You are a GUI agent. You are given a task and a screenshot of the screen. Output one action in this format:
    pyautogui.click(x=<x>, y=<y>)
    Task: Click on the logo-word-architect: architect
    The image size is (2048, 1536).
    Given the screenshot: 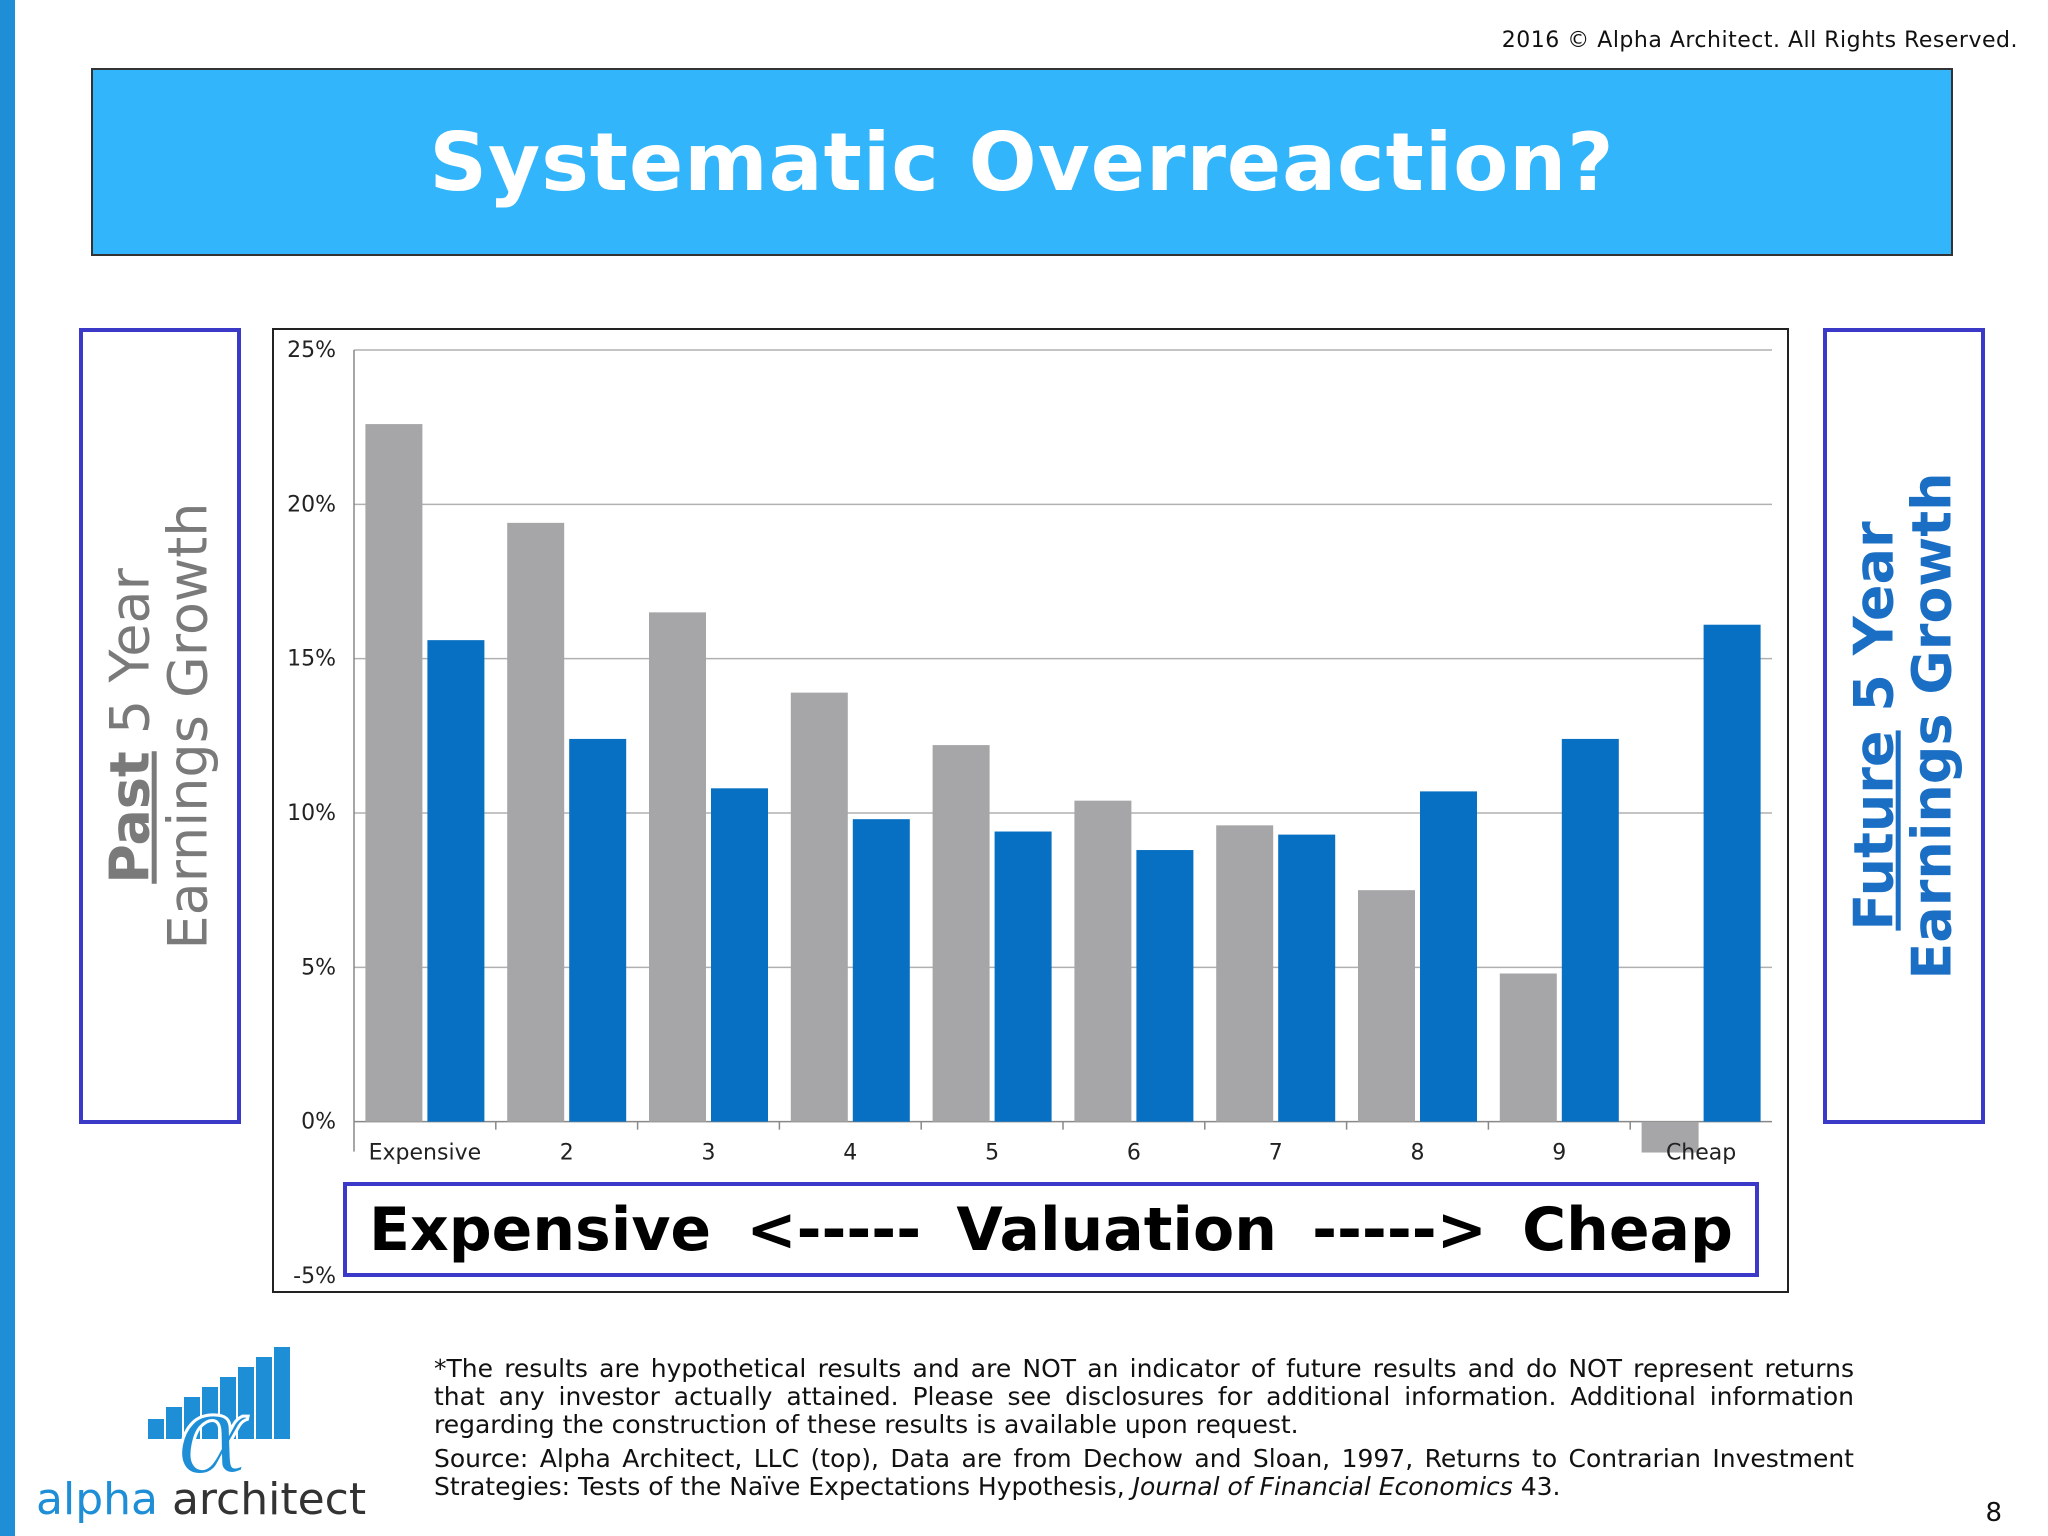 What is the action you would take?
    pyautogui.click(x=262, y=1499)
    